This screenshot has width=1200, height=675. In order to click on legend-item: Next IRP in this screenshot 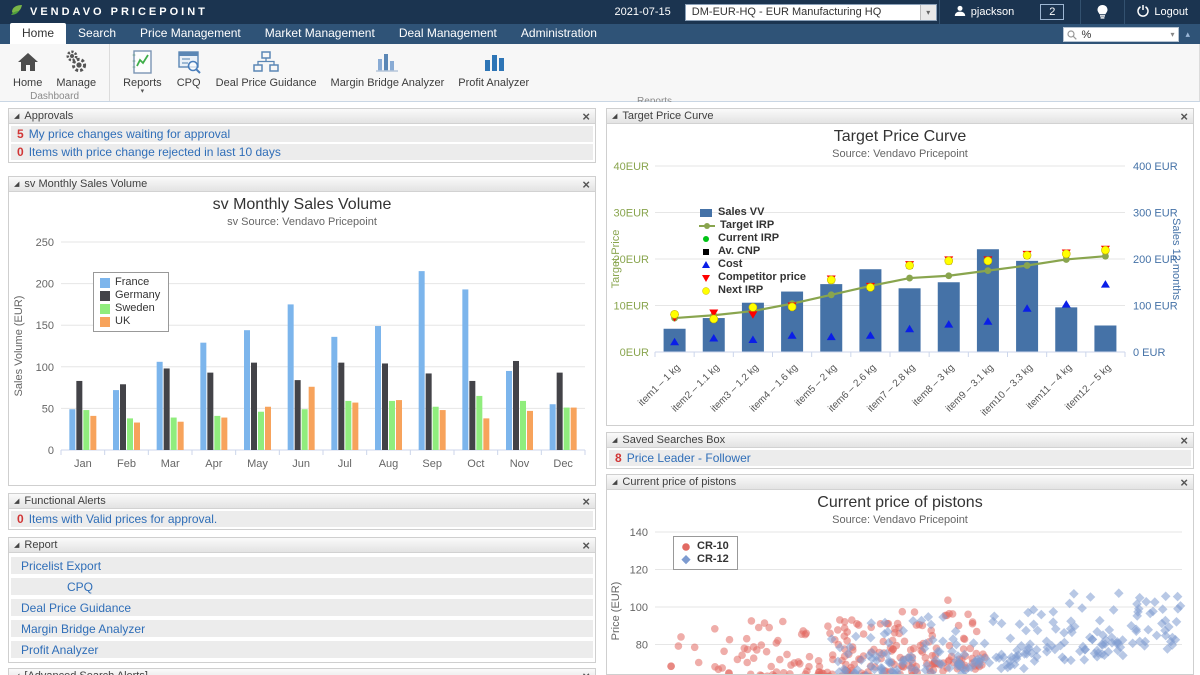, I will do `click(752, 290)`.